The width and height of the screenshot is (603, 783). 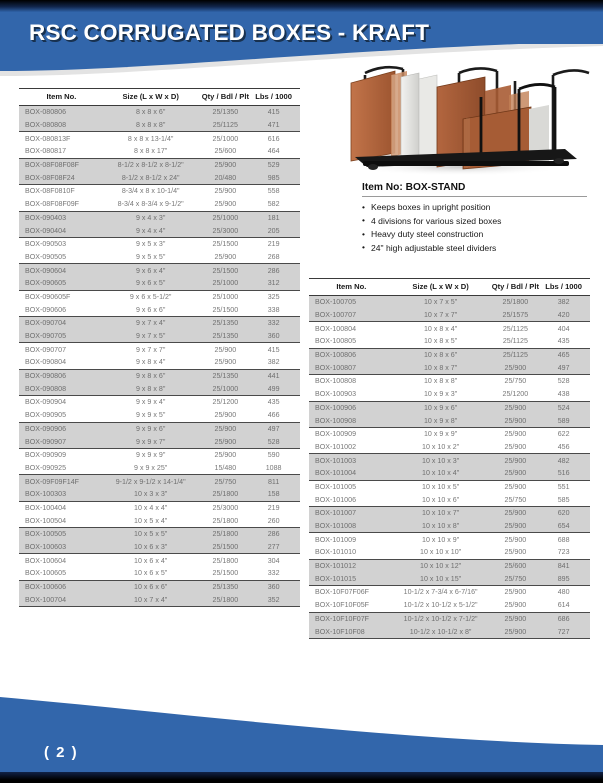 I want to click on product-feature-item: 4 divisions for various sized boxes, so click(x=474, y=222).